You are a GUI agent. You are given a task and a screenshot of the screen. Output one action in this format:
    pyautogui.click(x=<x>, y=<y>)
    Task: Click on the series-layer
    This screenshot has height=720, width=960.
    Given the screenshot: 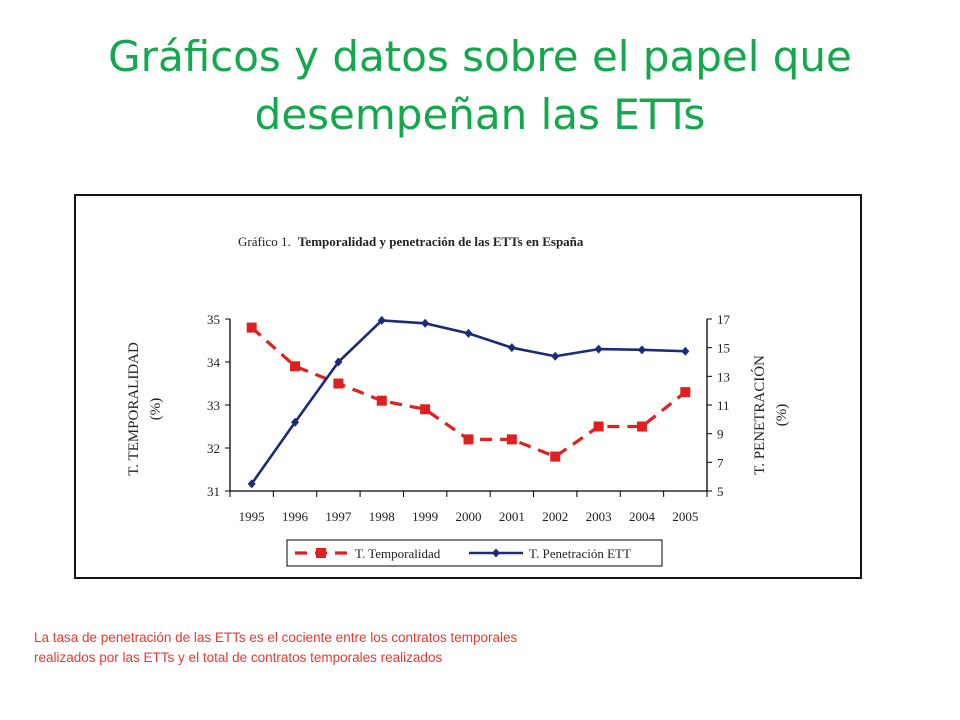 What is the action you would take?
    pyautogui.click(x=468, y=402)
    